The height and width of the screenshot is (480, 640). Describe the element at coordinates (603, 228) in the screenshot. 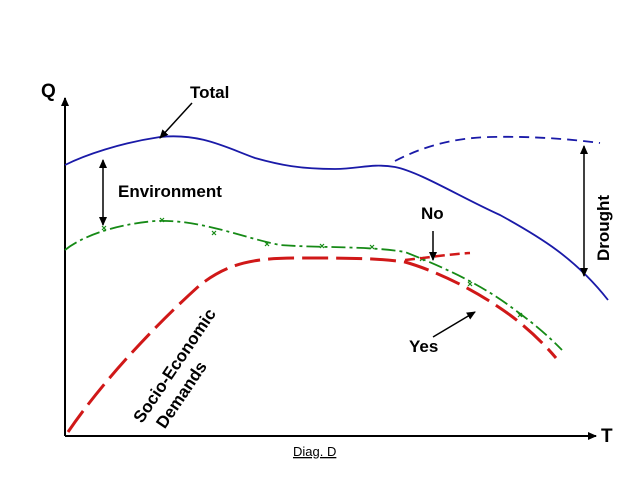

I see `drought-label: Drought` at that location.